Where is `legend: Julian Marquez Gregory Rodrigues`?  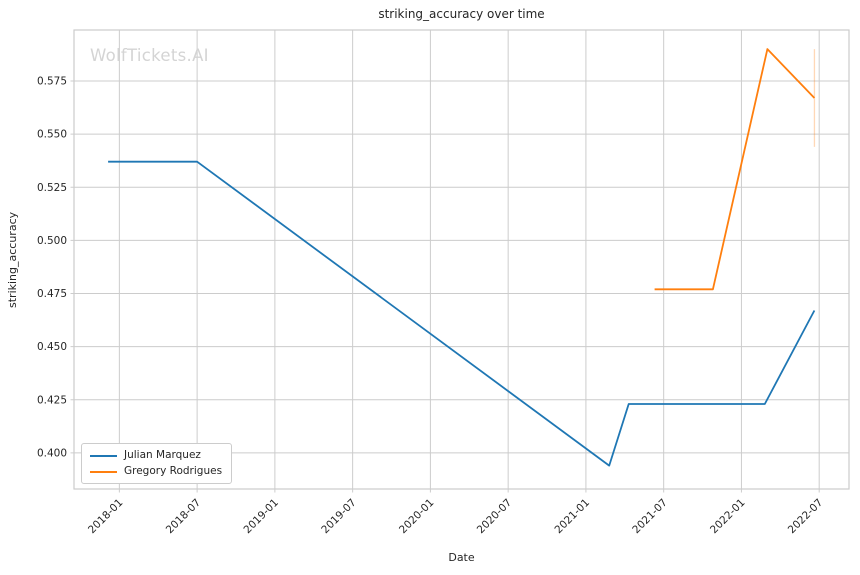 legend: Julian Marquez Gregory Rodrigues is located at coordinates (157, 463).